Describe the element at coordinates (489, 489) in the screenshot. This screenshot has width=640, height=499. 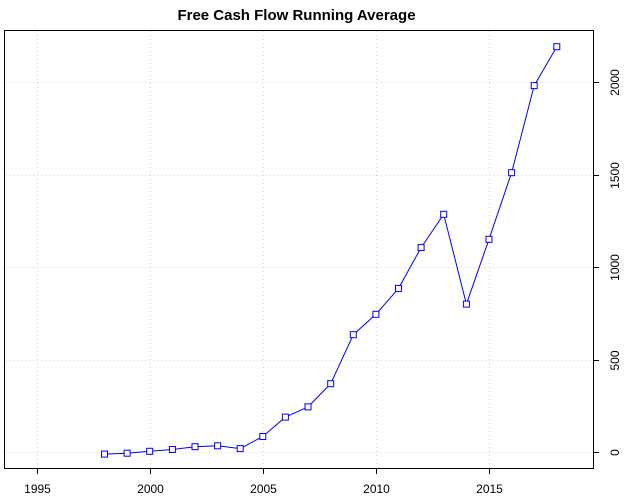
I see `x-tick-label: 2015` at that location.